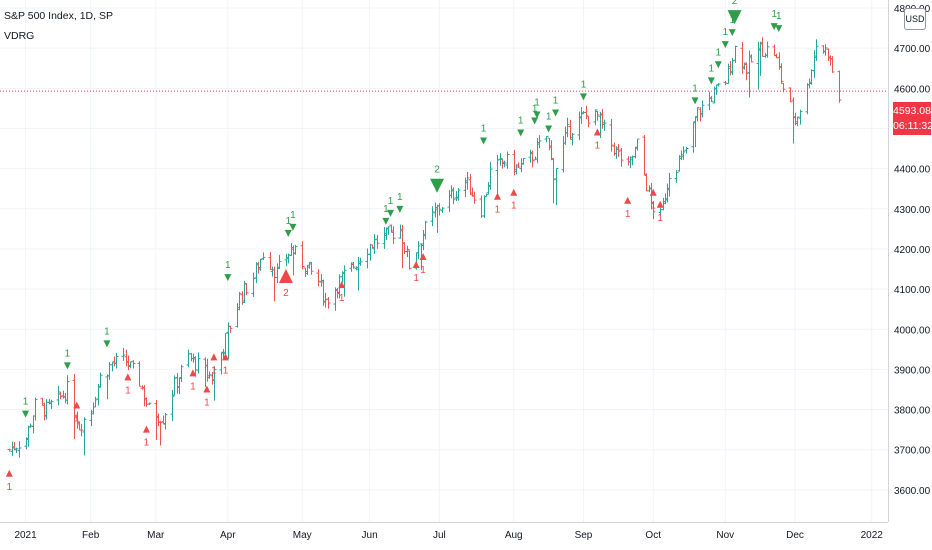 The image size is (932, 550). Describe the element at coordinates (58, 16) in the screenshot. I see `chart-legend-title: S&P 500 Index, 1D, SP` at that location.